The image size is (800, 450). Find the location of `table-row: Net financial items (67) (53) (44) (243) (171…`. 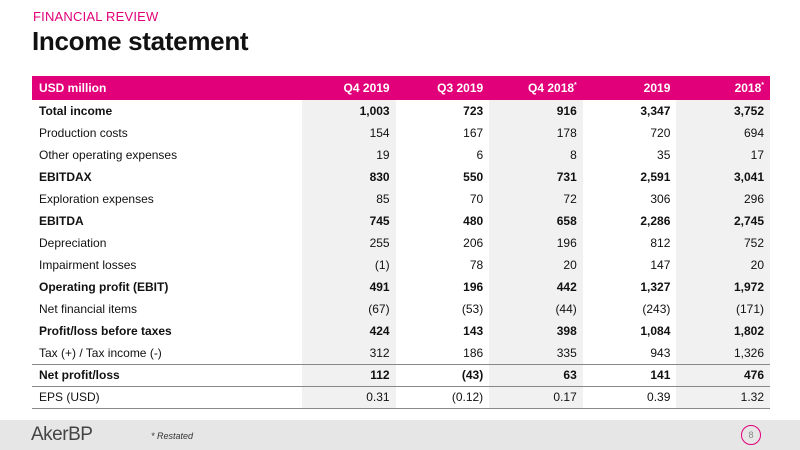

table-row: Net financial items (67) (53) (44) (243) (171… is located at coordinates (401, 309).